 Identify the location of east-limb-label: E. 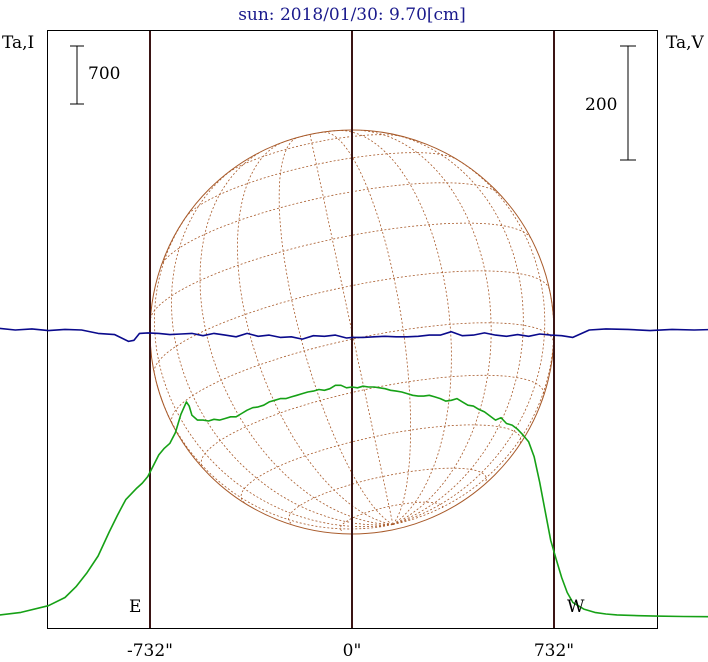
(135, 607).